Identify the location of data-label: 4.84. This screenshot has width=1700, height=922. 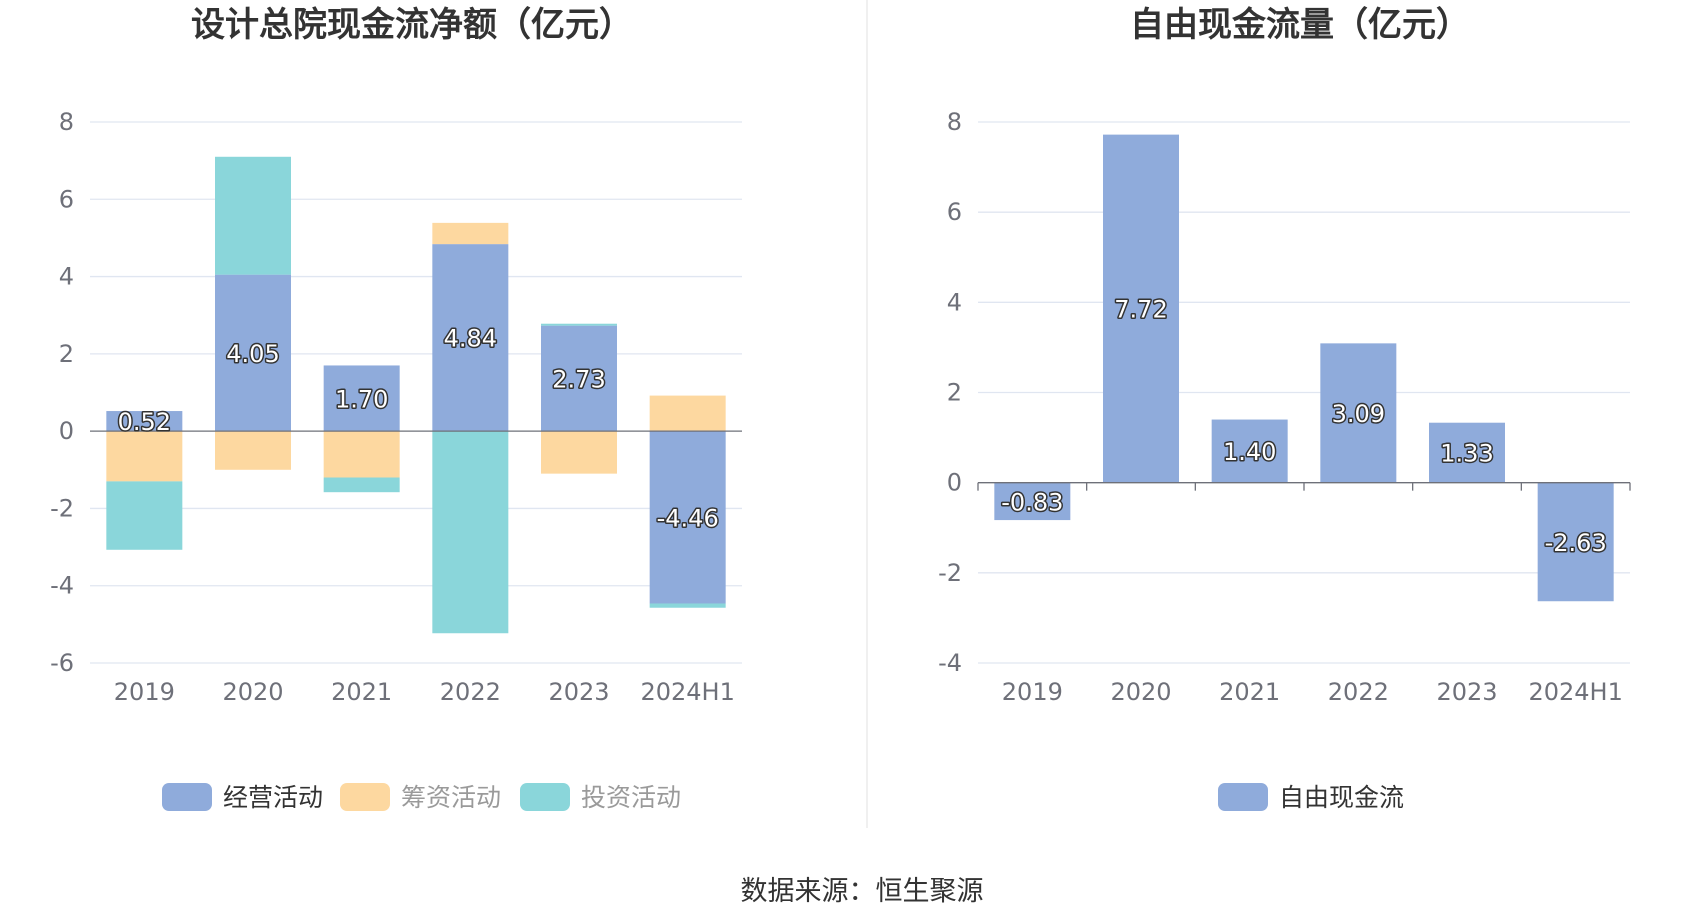
(470, 339).